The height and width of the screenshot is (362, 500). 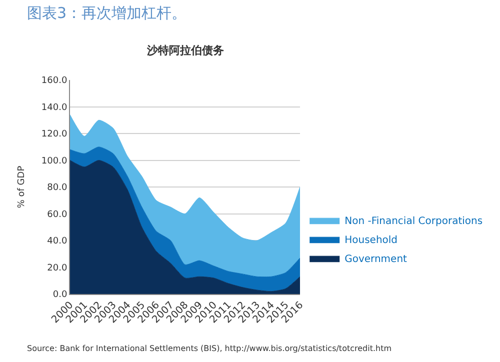 I want to click on chart-title: 图表3：再次增加杠杆。, so click(x=107, y=13).